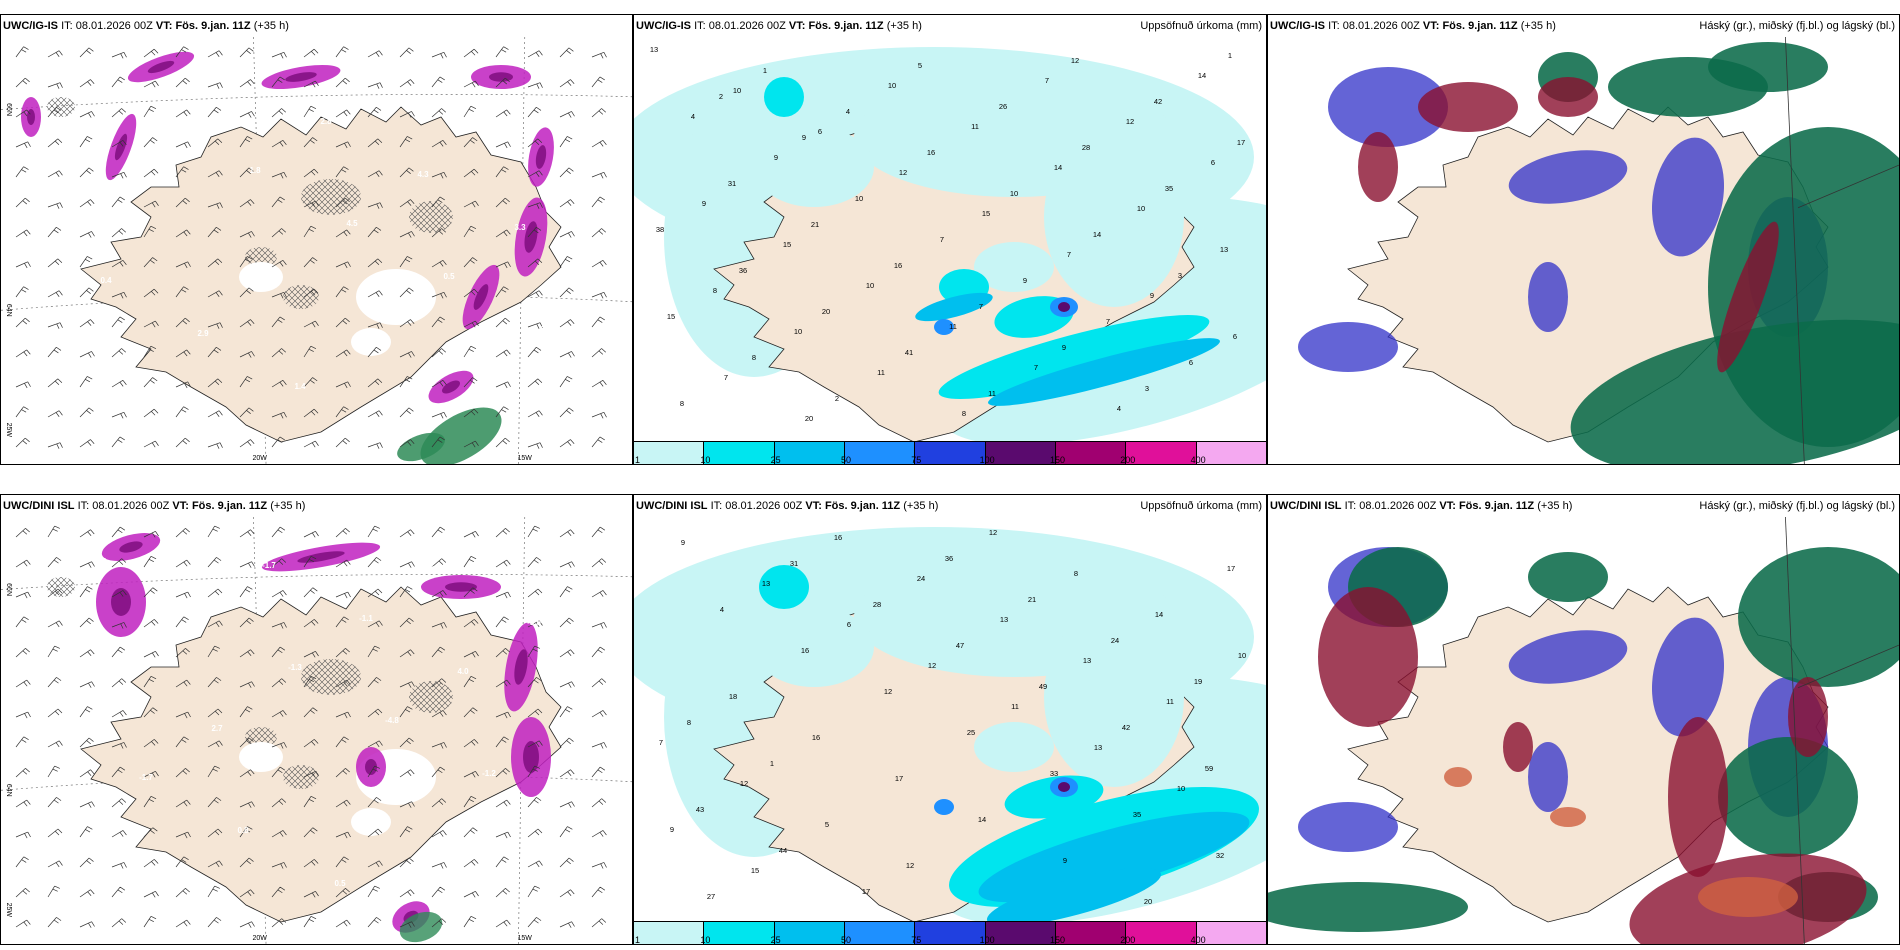  I want to click on precip-value-label: 16, so click(898, 265).